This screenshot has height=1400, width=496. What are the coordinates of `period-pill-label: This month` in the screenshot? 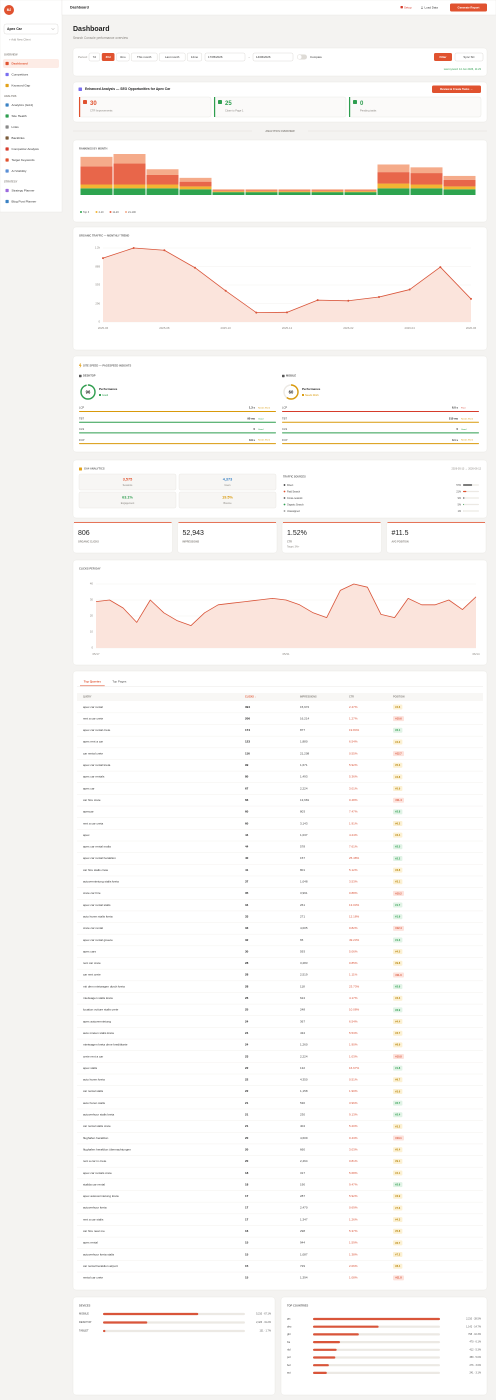 It's located at (144, 57).